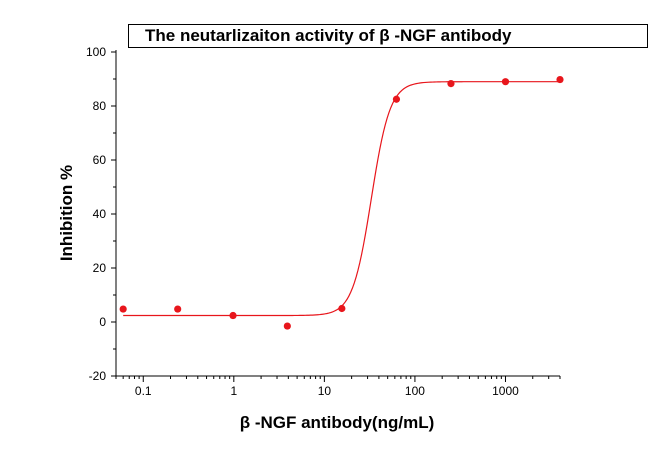 This screenshot has width=650, height=451. I want to click on x-tick-label: 100, so click(415, 391).